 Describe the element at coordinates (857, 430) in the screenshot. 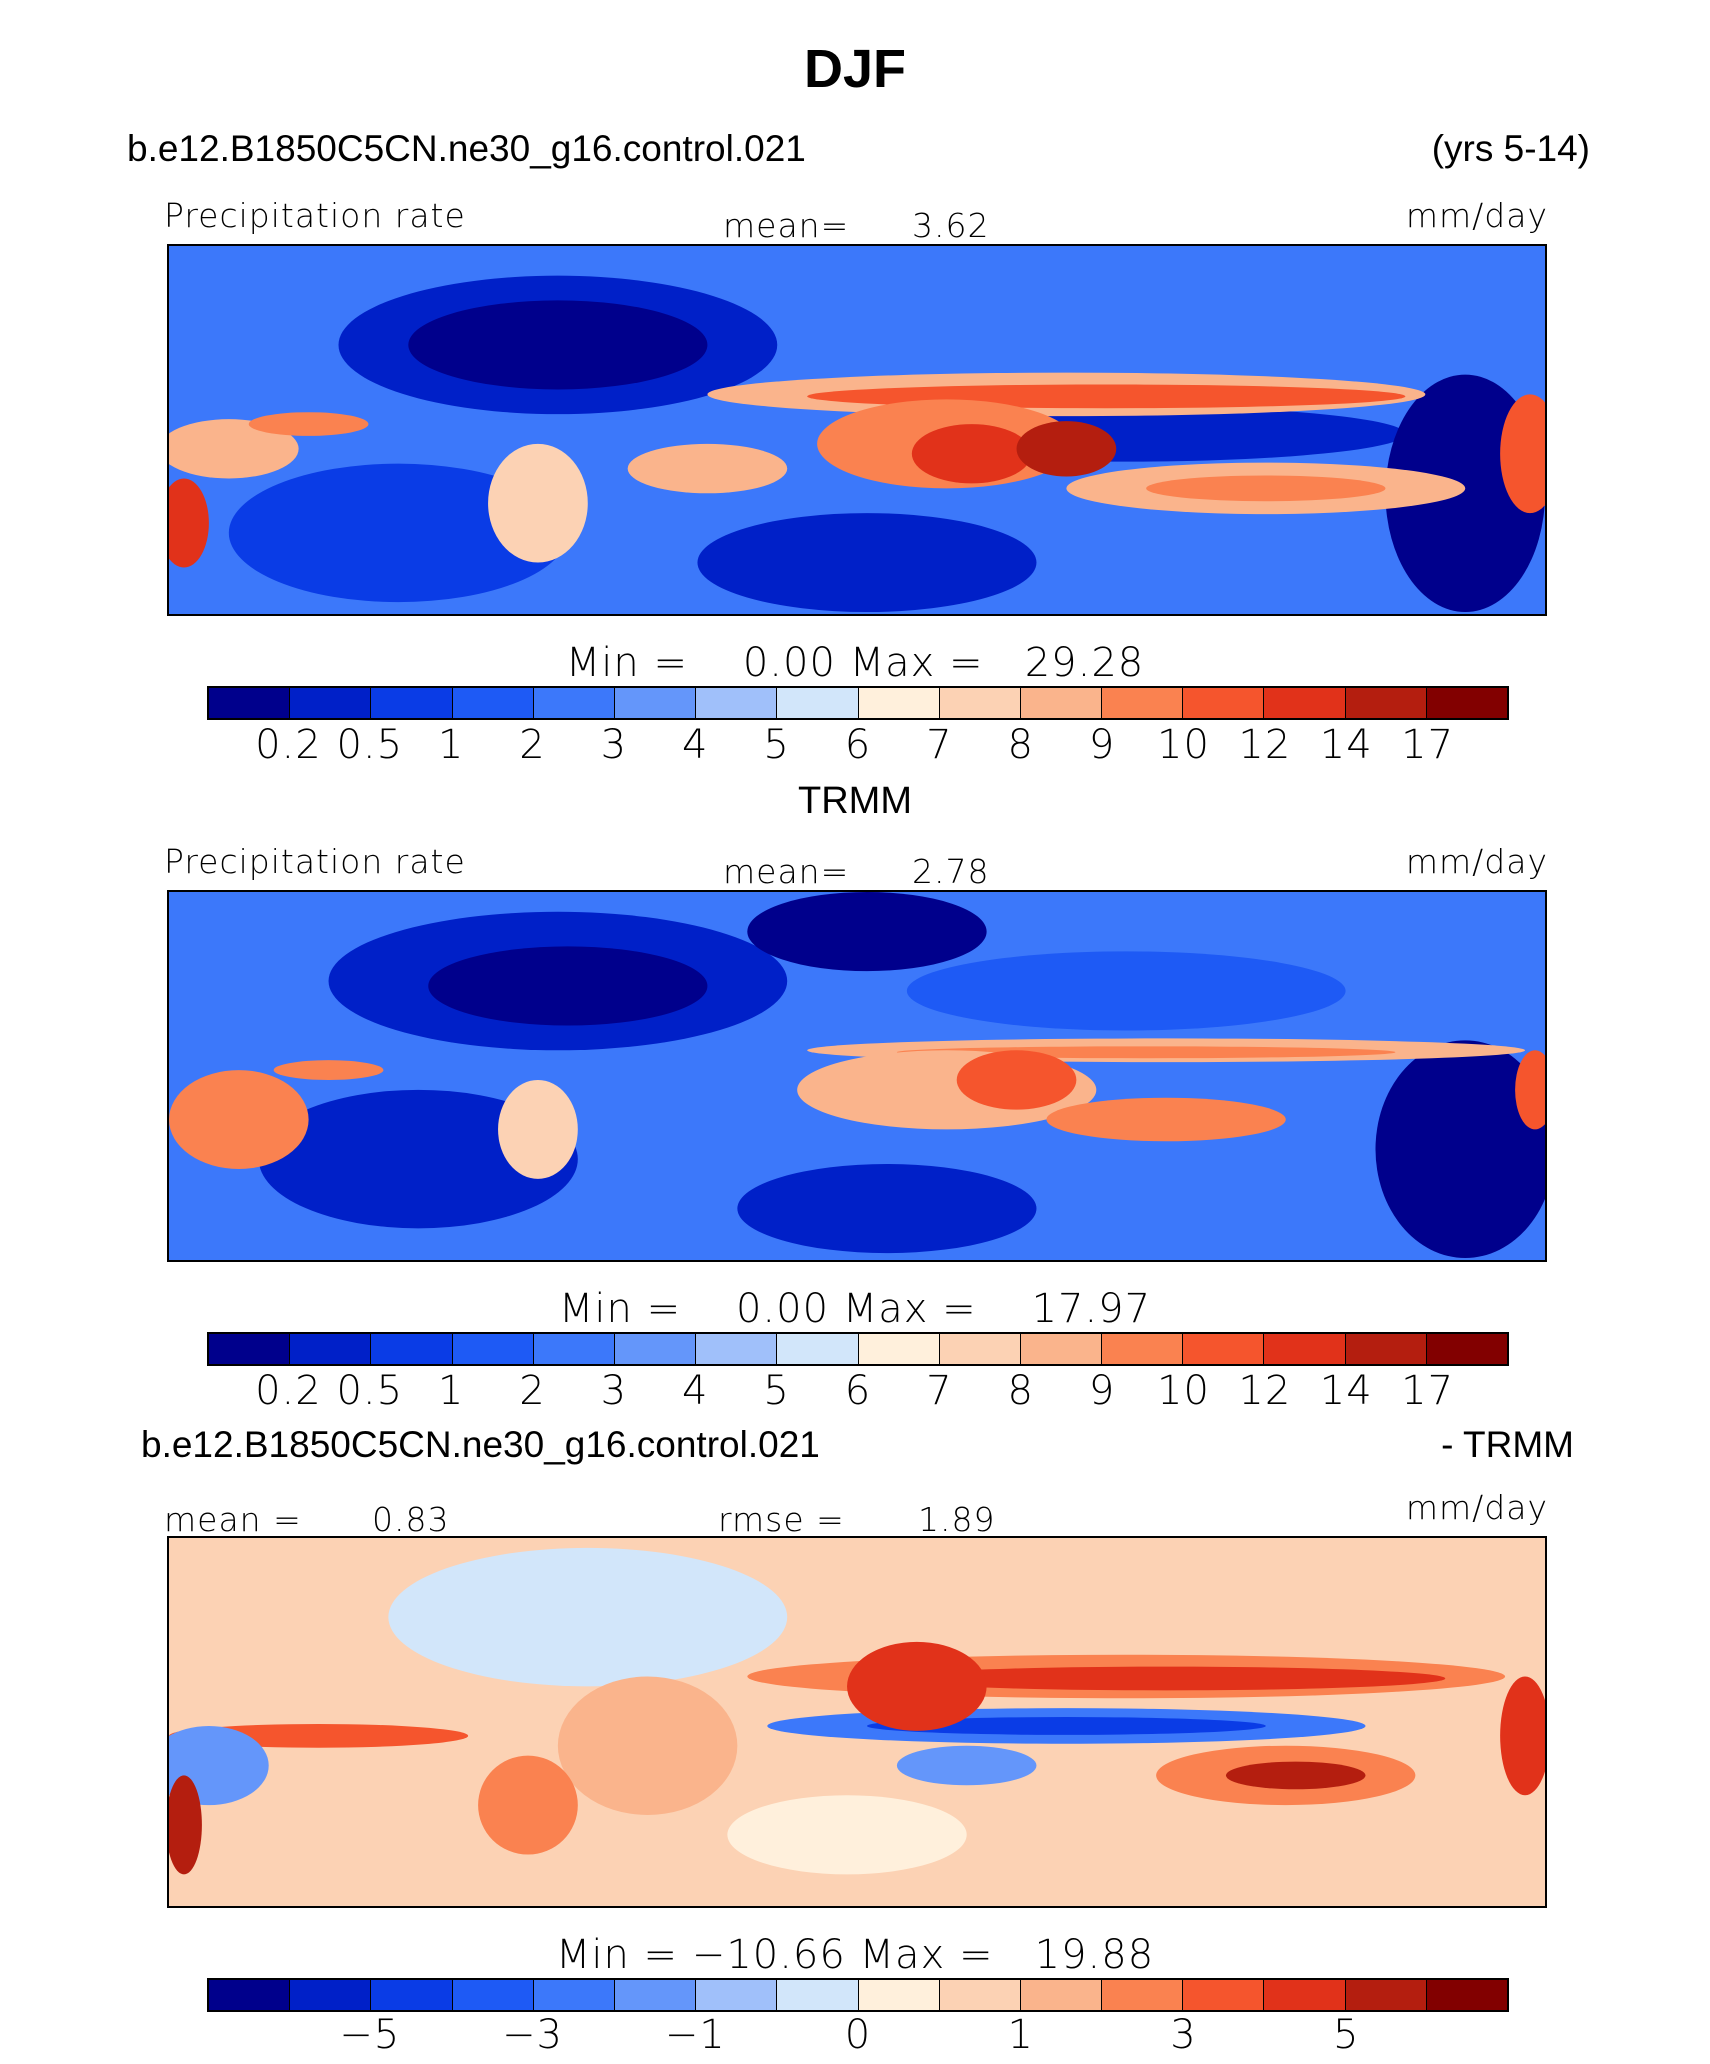

I see `panel1-map` at that location.